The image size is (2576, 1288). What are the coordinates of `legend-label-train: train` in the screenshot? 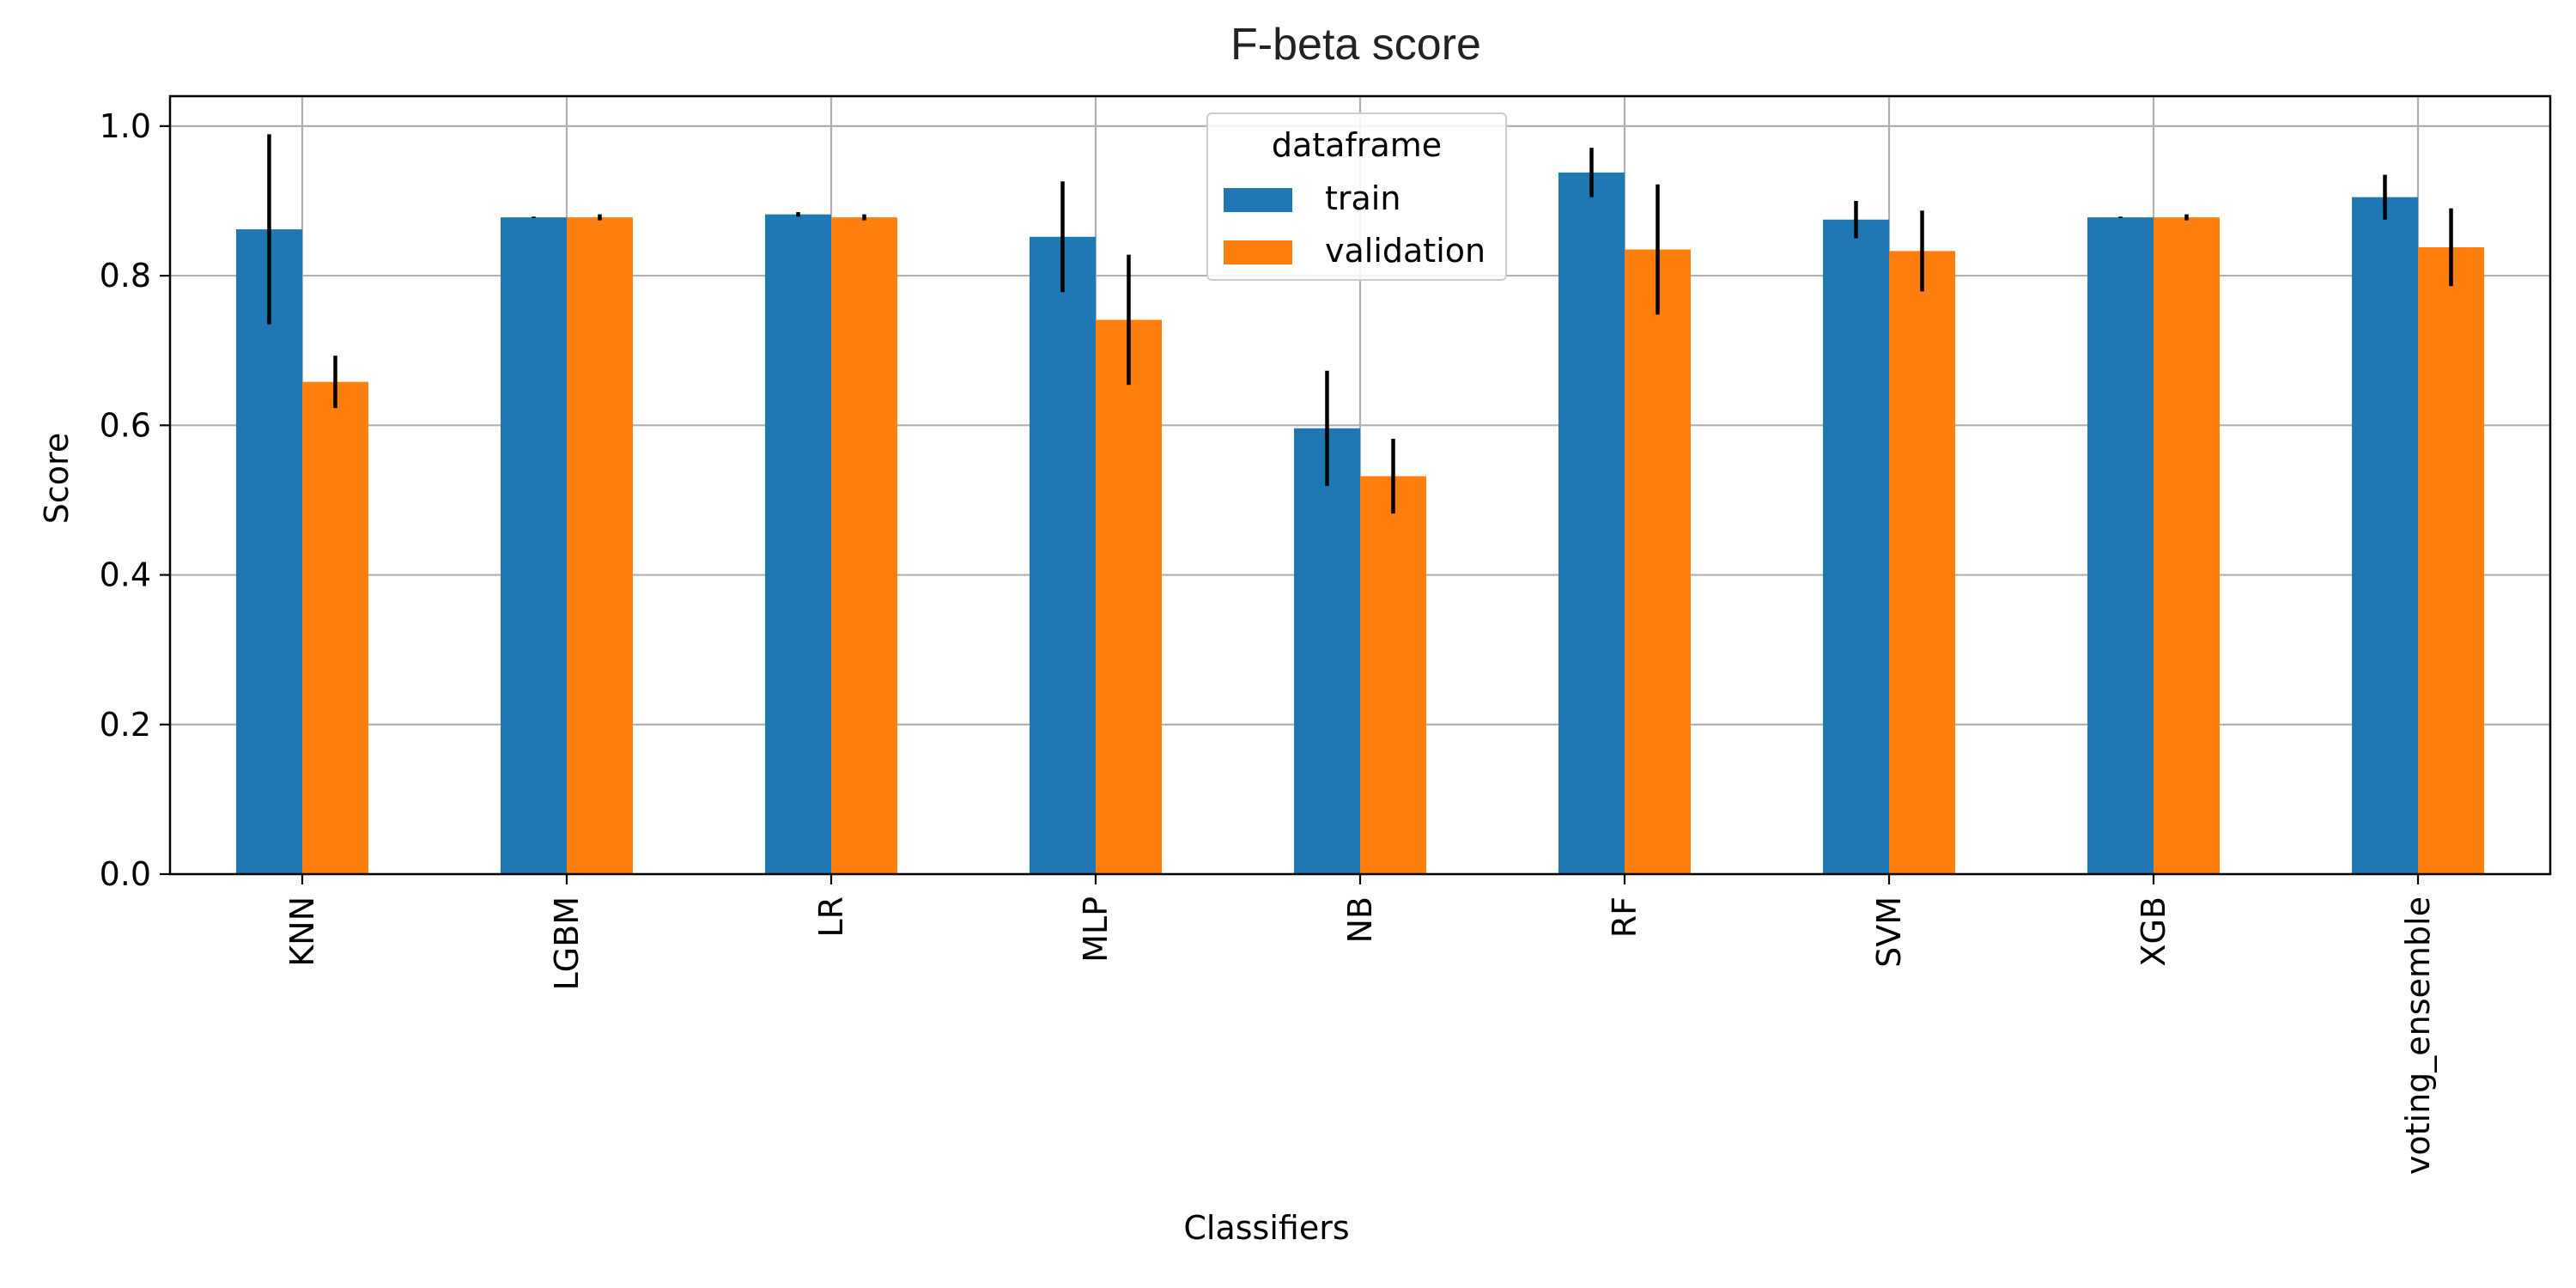 It's located at (1363, 198).